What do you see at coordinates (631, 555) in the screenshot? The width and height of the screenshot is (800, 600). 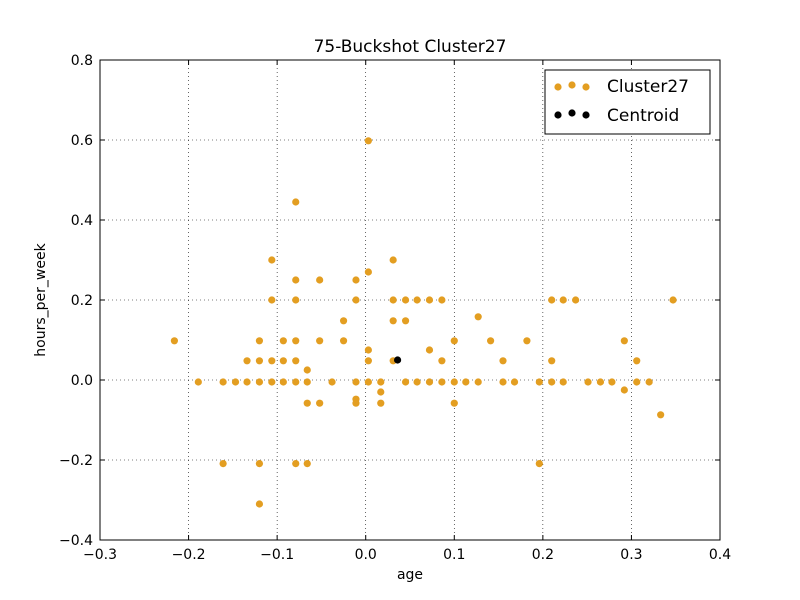 I see `x-tick-label: 0.3` at bounding box center [631, 555].